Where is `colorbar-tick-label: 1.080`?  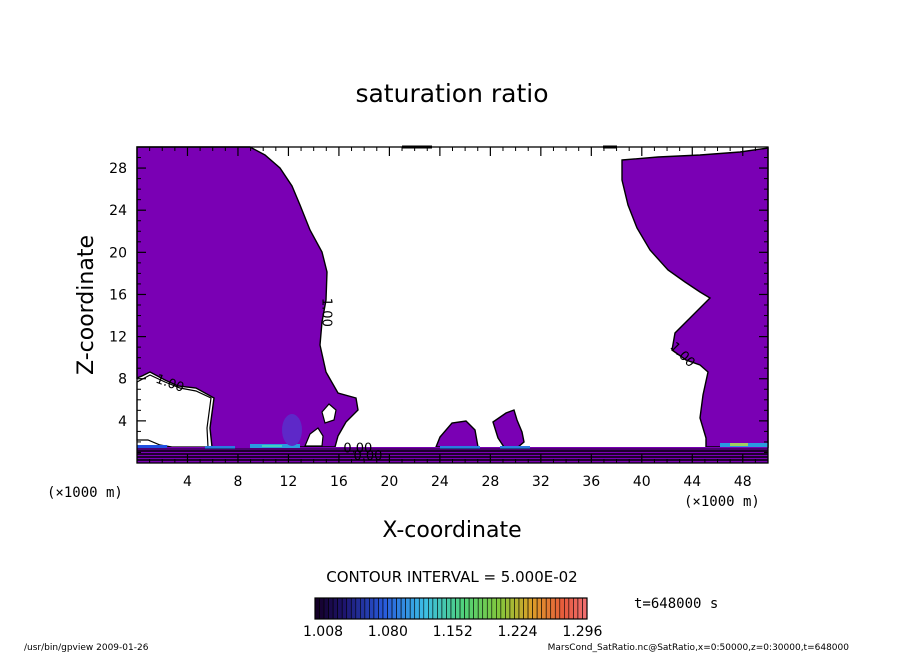
colorbar-tick-label: 1.080 is located at coordinates (388, 632).